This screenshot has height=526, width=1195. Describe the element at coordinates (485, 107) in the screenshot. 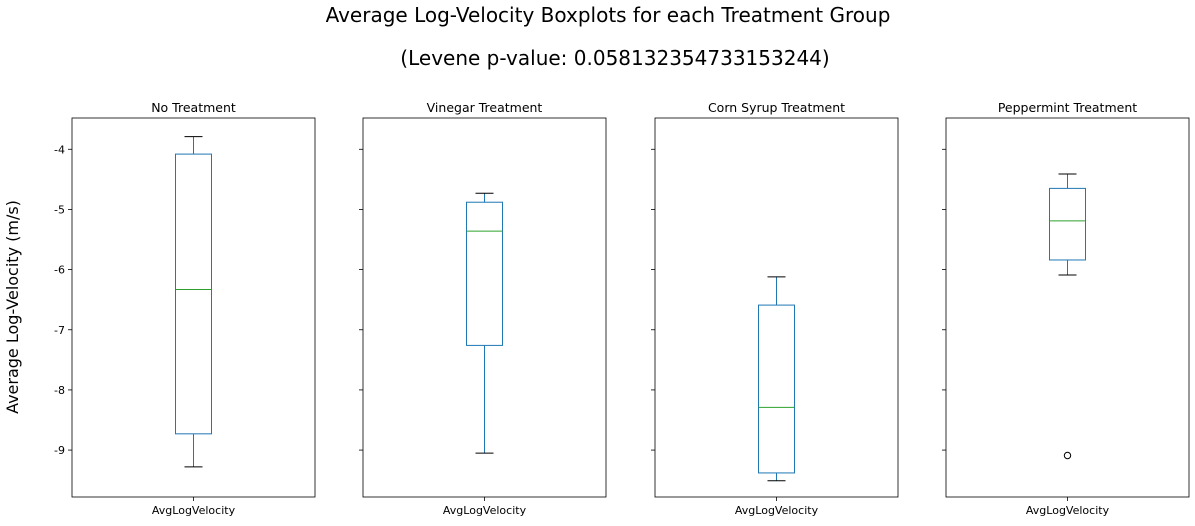

I see `panel-title: Vinegar Treatment` at that location.